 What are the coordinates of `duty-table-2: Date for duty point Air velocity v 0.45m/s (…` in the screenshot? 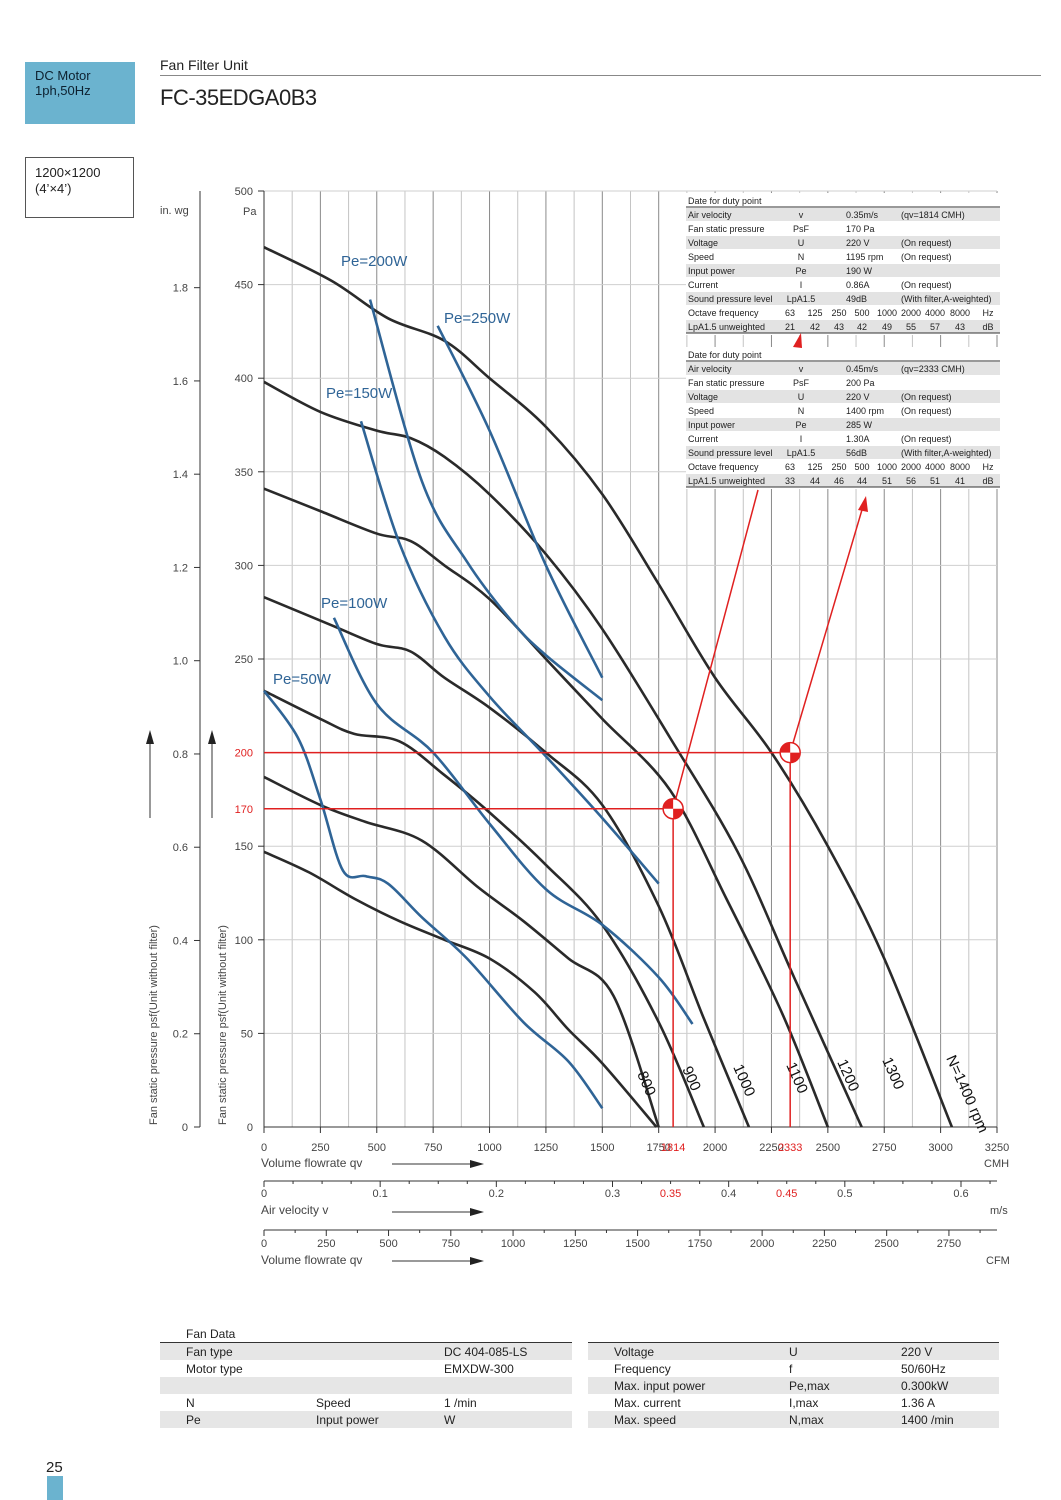 It's located at (843, 418).